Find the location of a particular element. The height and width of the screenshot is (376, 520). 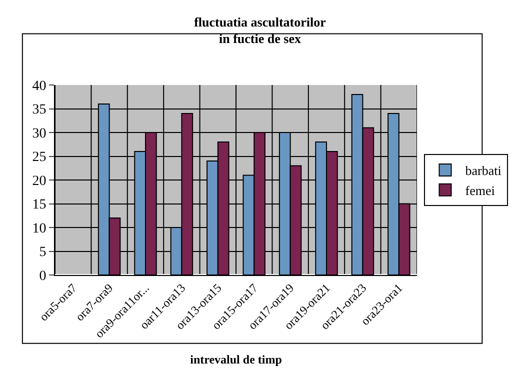

y-tick-label: 40 is located at coordinates (39, 86).